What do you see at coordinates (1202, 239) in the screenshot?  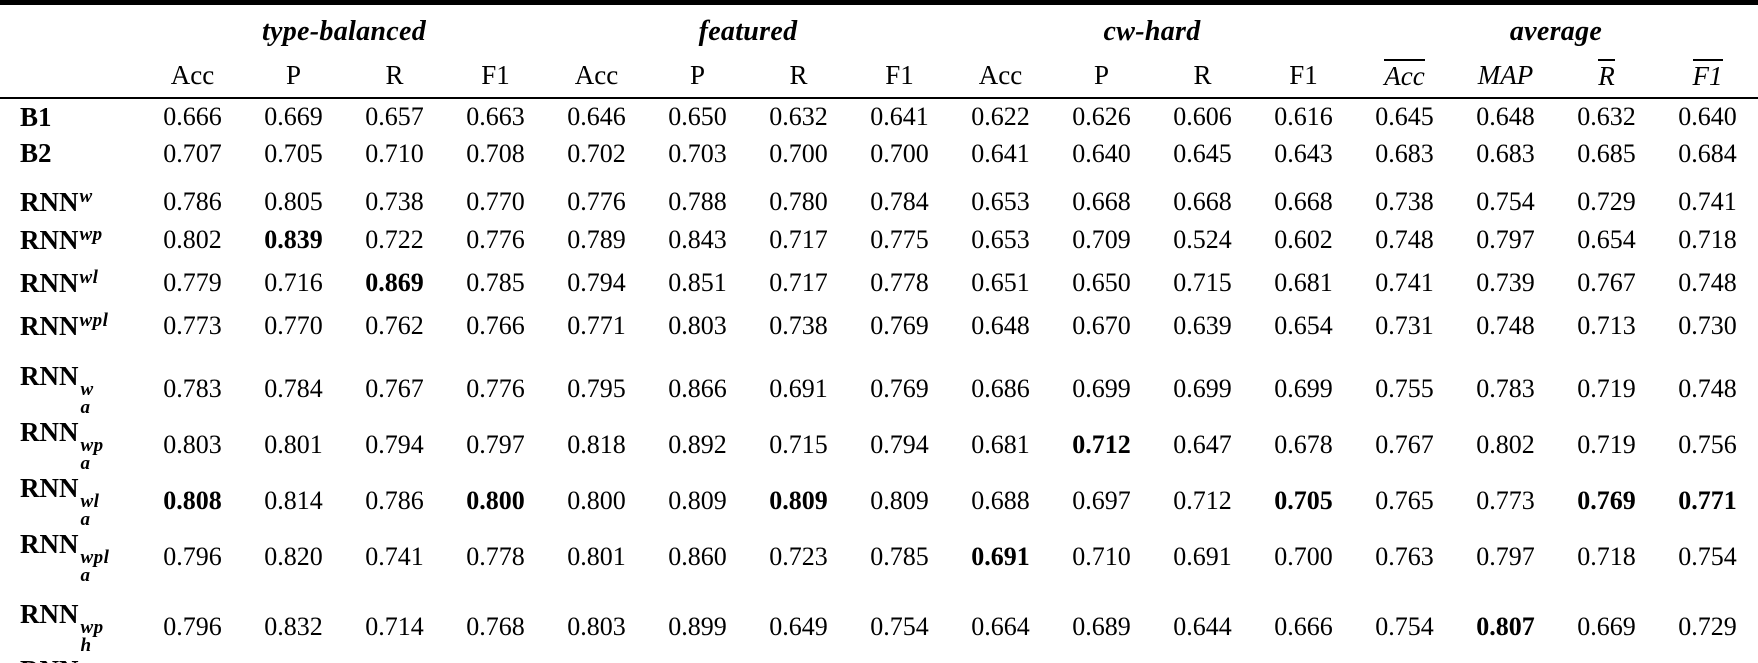 I see `metric-cell: 0.524` at bounding box center [1202, 239].